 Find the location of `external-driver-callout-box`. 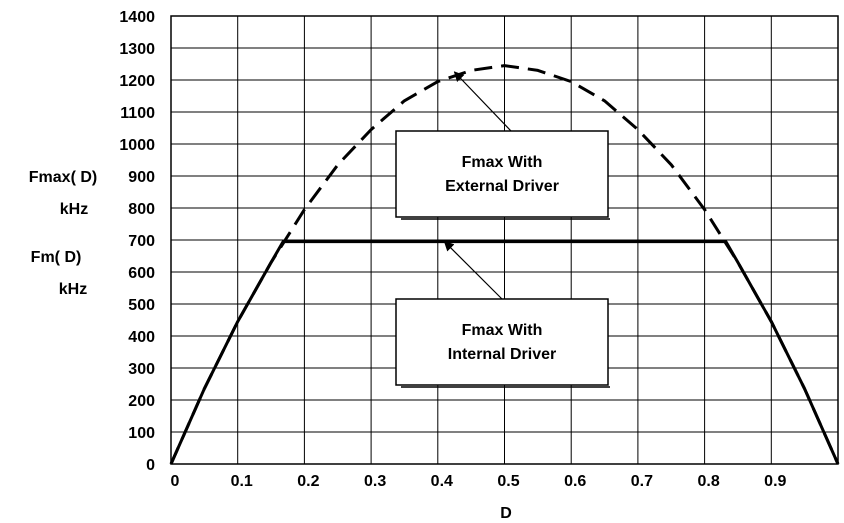

external-driver-callout-box is located at coordinates (502, 174).